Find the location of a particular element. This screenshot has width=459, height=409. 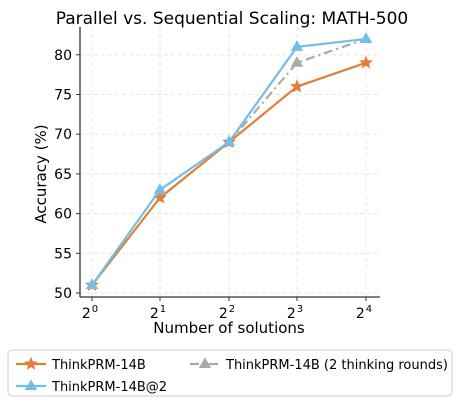

x-tick-label-3: 23 is located at coordinates (295, 313).